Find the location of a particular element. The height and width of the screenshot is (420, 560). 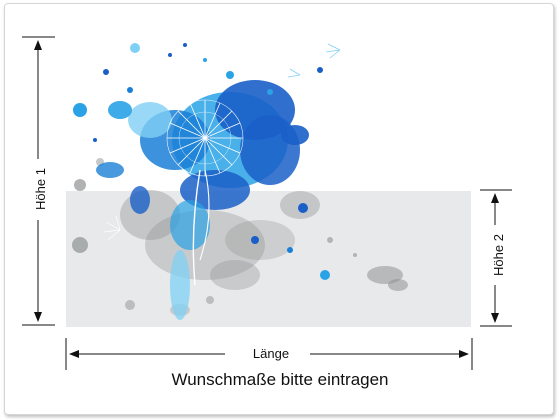

instruction-caption: Wunschmaße bitte eintragen is located at coordinates (280, 379).